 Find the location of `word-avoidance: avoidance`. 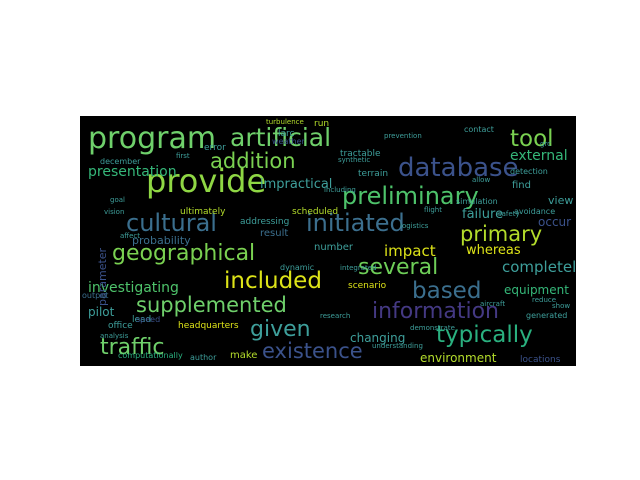

word-avoidance: avoidance is located at coordinates (534, 211).